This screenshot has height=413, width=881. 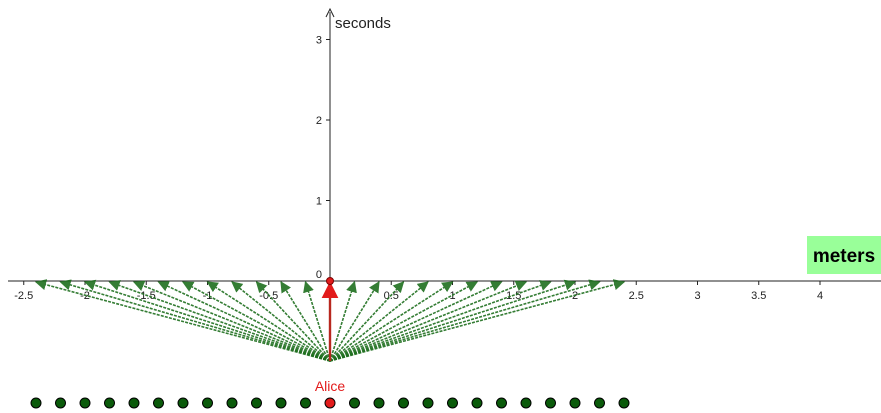 I want to click on observer-dot-alice, so click(x=330, y=403).